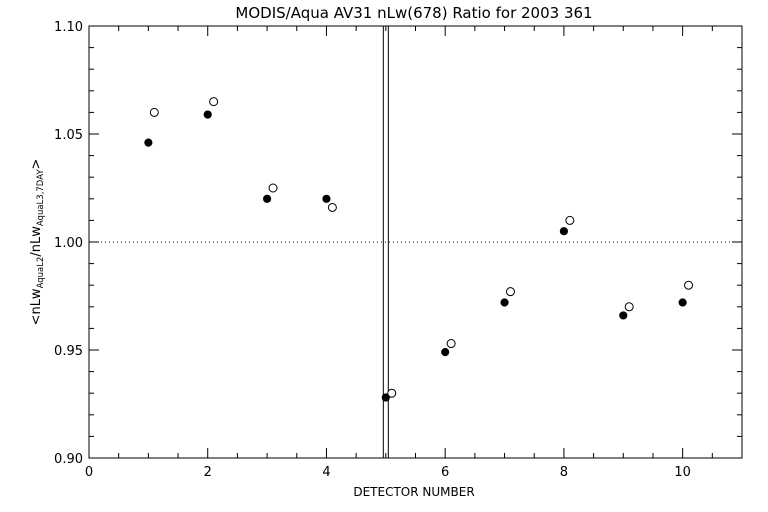 Image resolution: width=768 pixels, height=512 pixels. I want to click on y-axis-label: <nLwAquaL2/nLwAquaL3,7DAY>, so click(37, 242).